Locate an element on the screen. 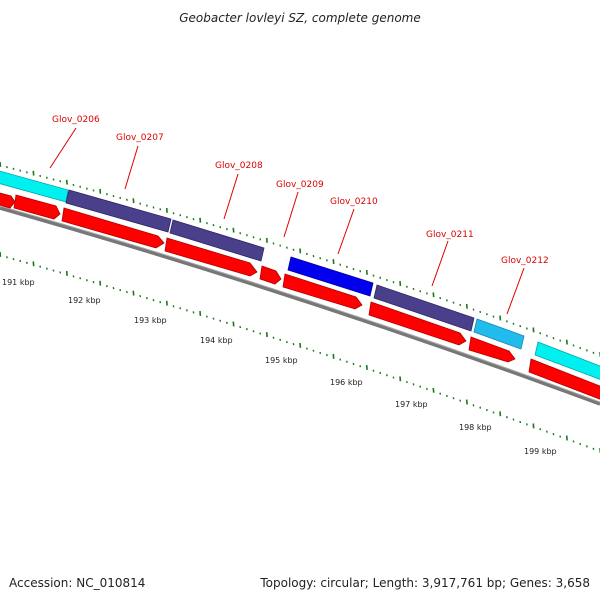 Image resolution: width=600 pixels, height=600 pixels. kbp-label: 192 kbp is located at coordinates (84, 300).